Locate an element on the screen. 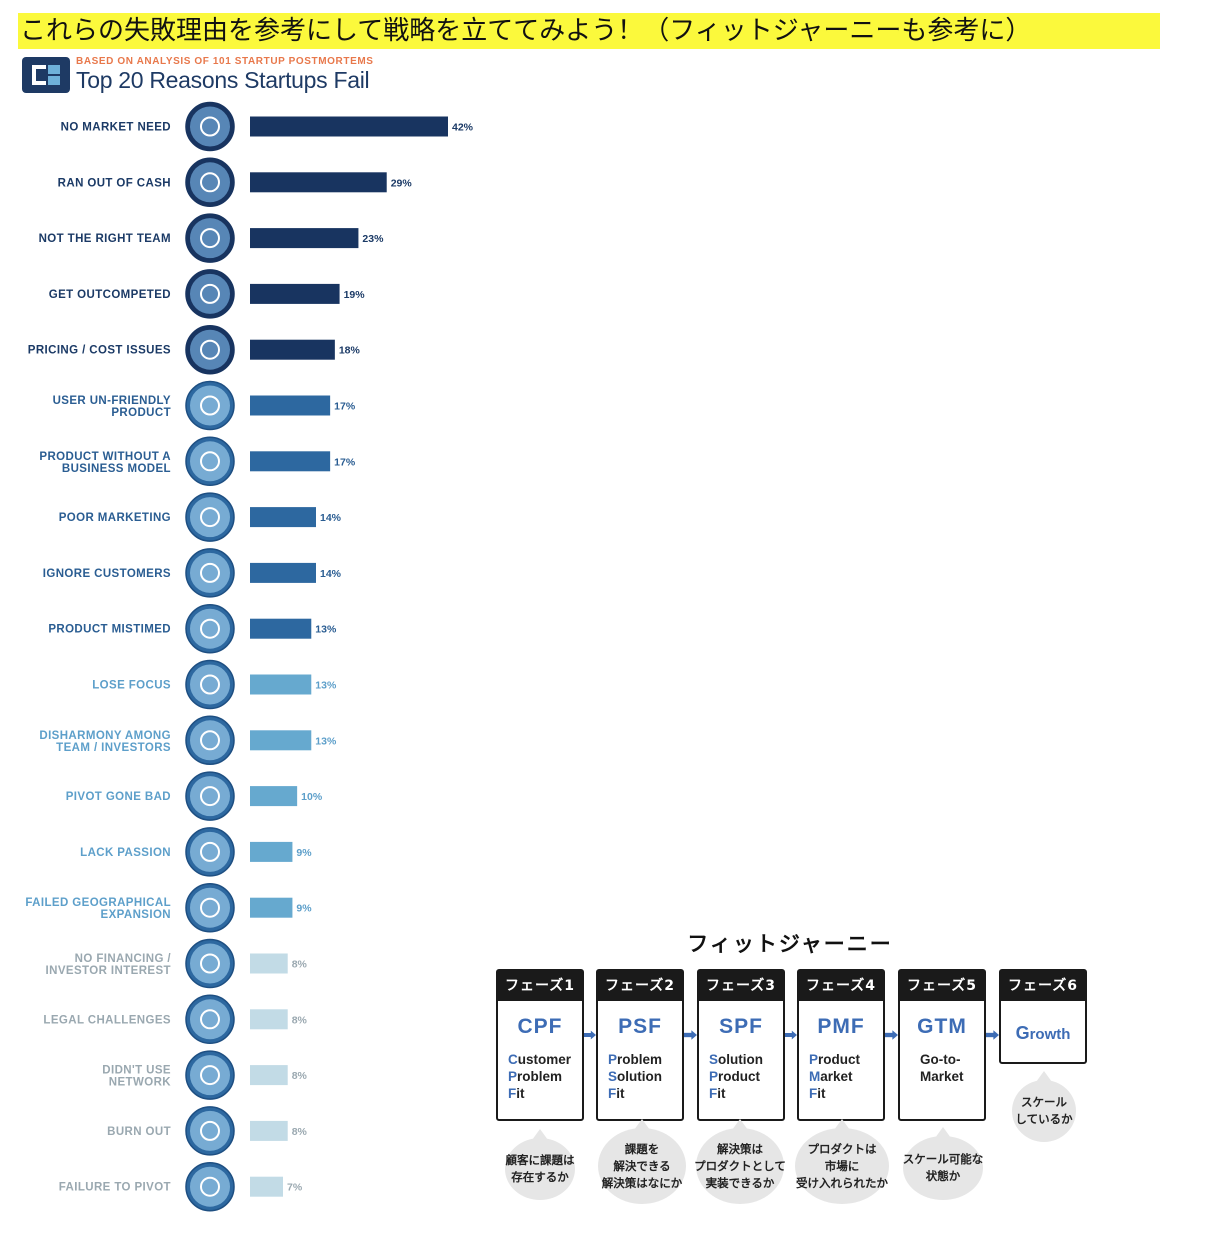 This screenshot has height=1238, width=1228. phase-card: フェーズ3 SPF Solution Product Fit is located at coordinates (741, 1045).